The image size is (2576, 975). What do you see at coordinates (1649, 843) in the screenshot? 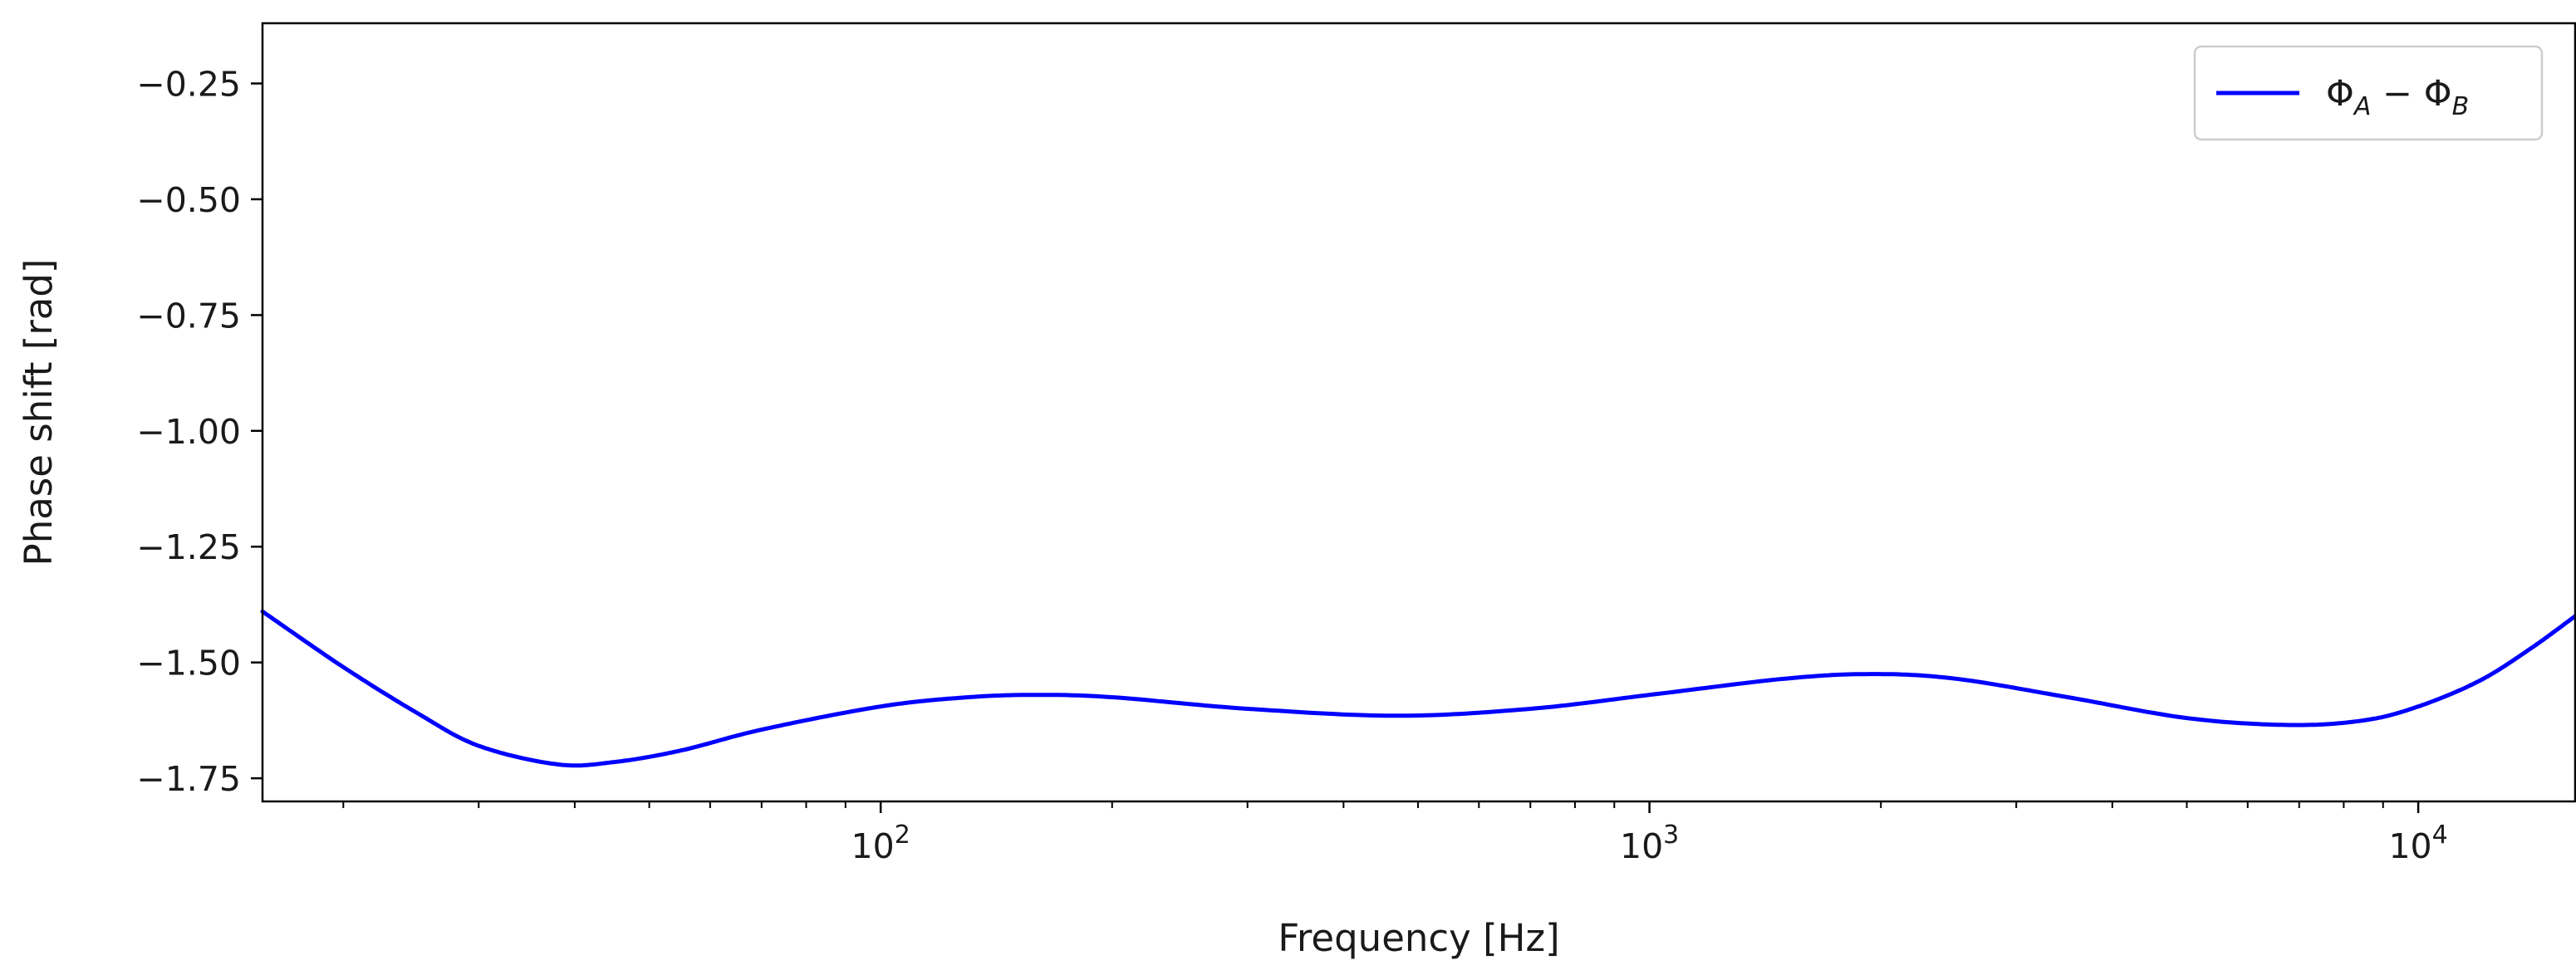
I see `x-tick-label: 10³` at bounding box center [1649, 843].